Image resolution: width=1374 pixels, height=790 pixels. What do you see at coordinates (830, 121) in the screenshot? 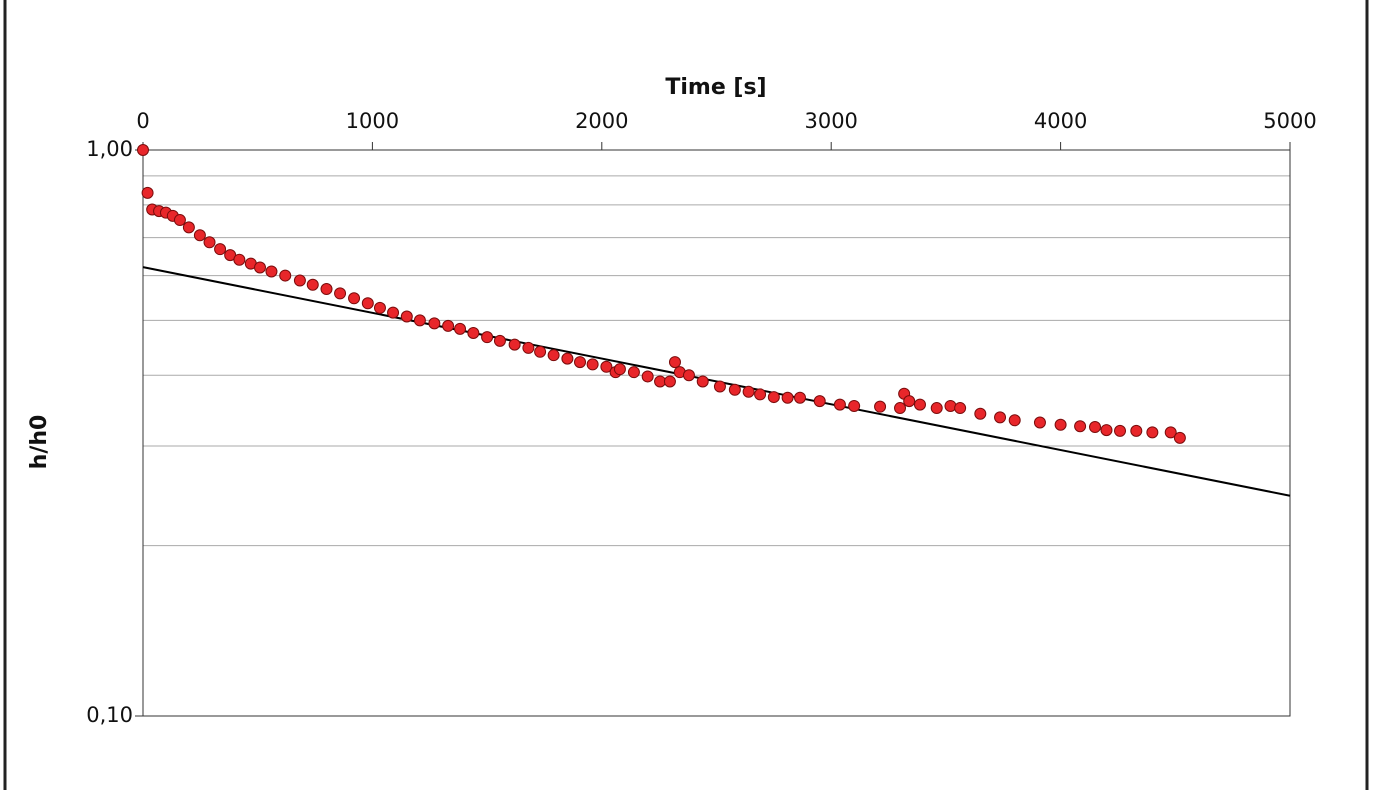
I see `x-tick-label: 3000` at bounding box center [830, 121].